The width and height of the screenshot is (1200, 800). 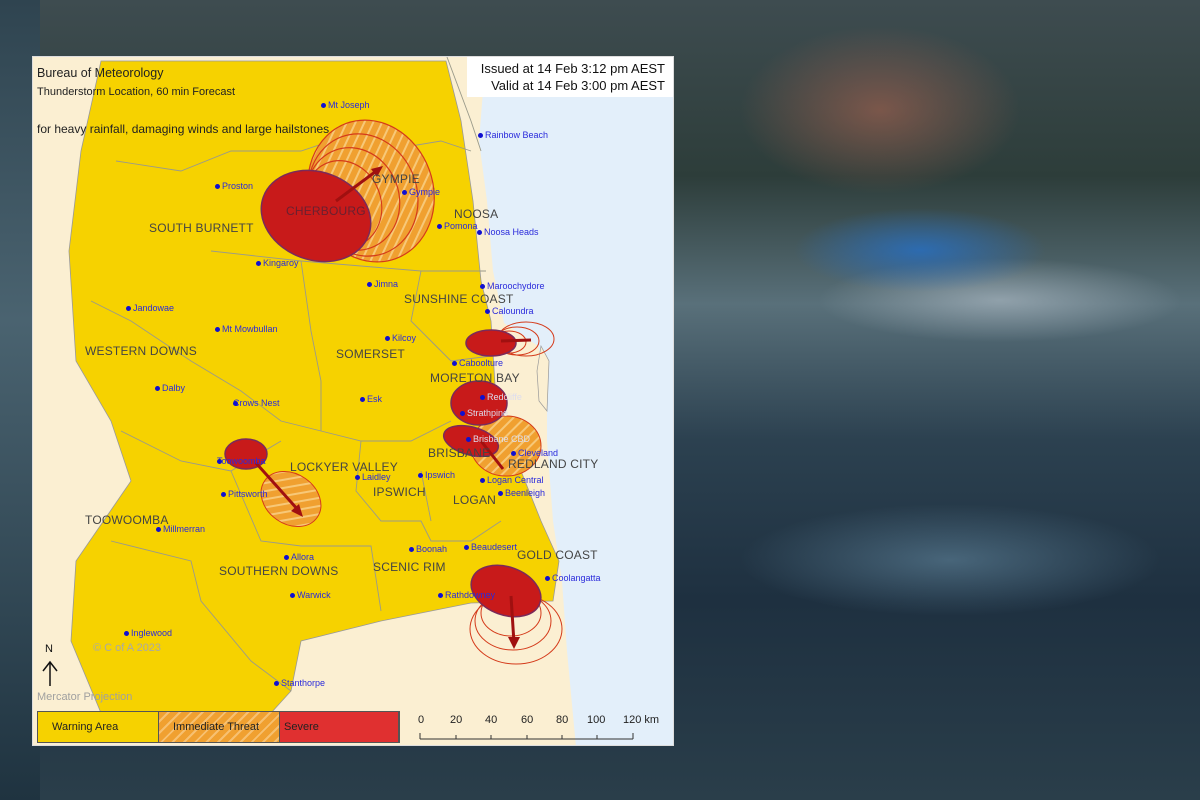 What do you see at coordinates (510, 339) in the screenshot?
I see `storm-caloundra` at bounding box center [510, 339].